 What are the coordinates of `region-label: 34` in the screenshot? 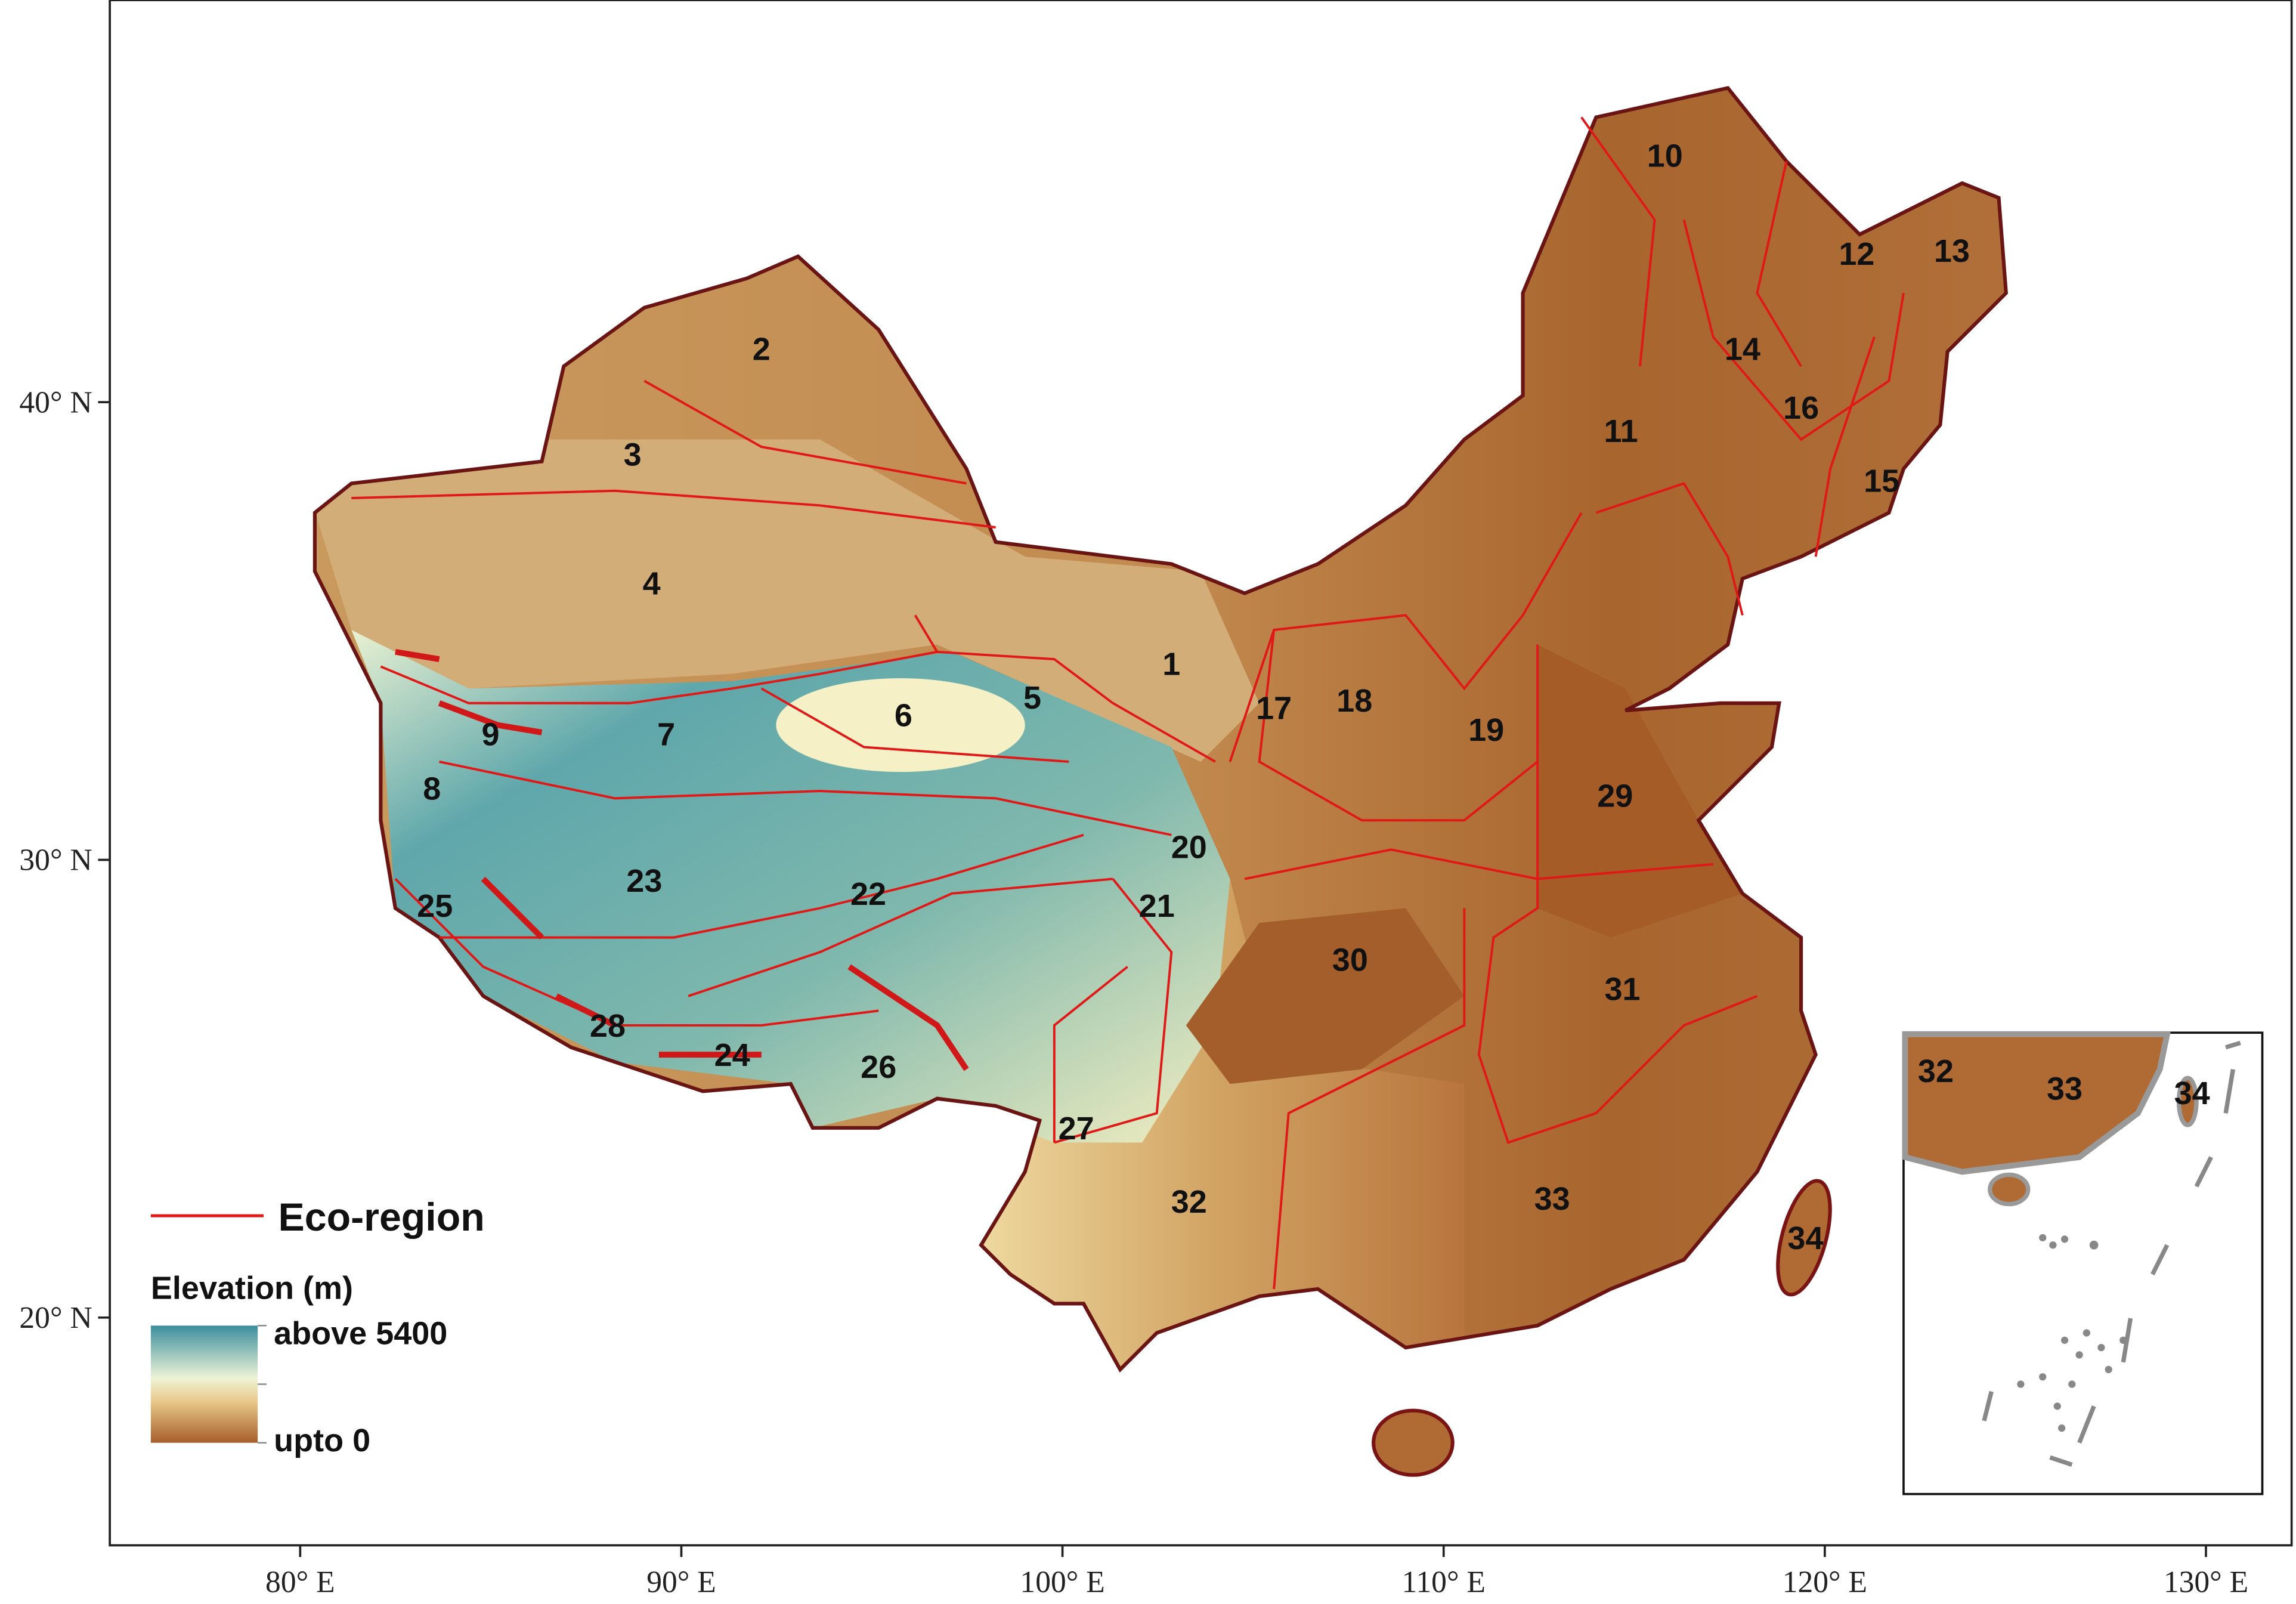 It's located at (1805, 1238).